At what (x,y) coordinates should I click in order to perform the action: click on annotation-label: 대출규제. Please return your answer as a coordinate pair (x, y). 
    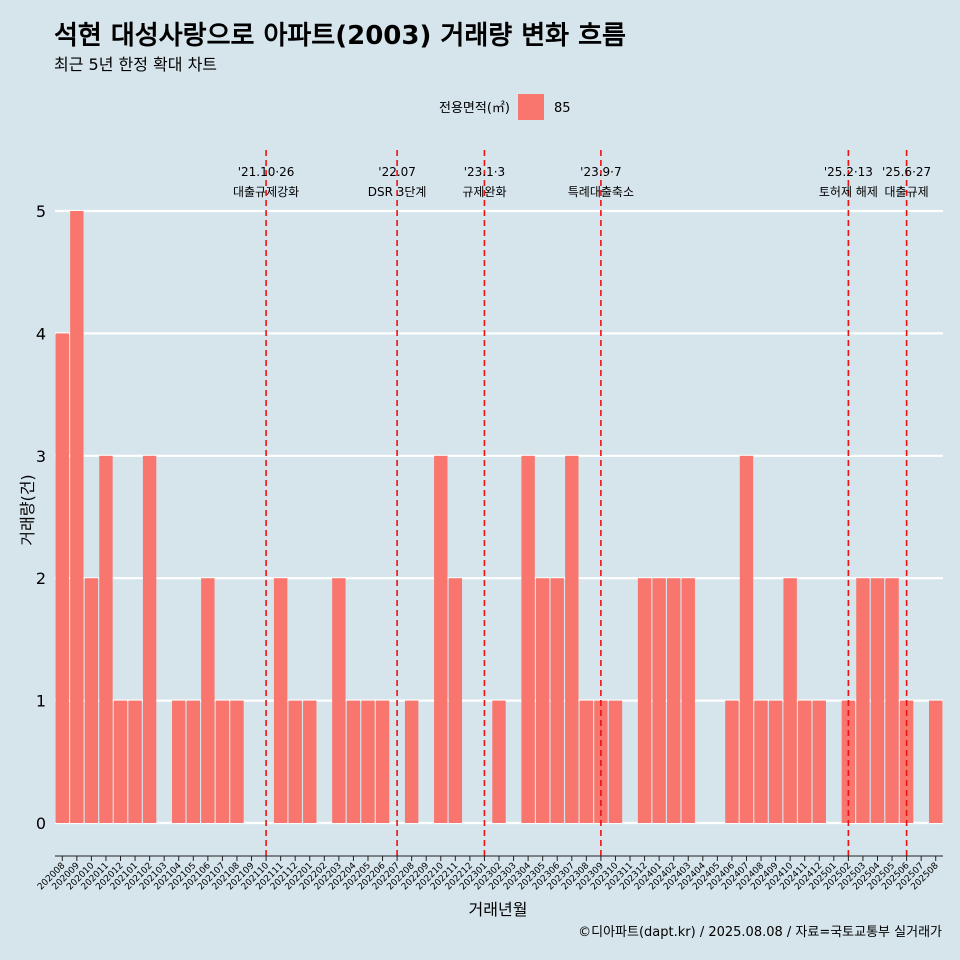
    Looking at the image, I should click on (907, 192).